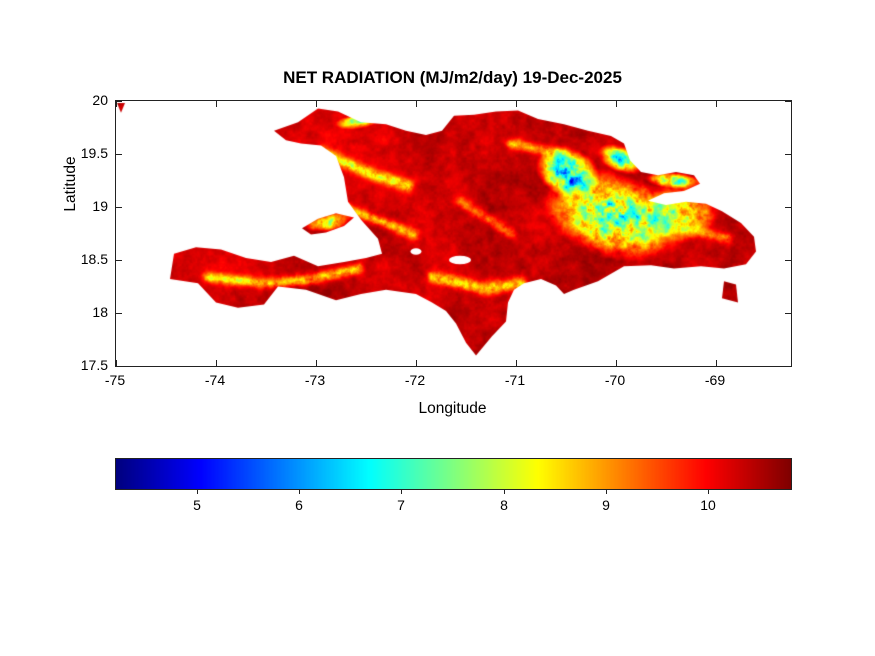 Image resolution: width=875 pixels, height=656 pixels. Describe the element at coordinates (515, 380) in the screenshot. I see `x-tick-label: -71` at that location.